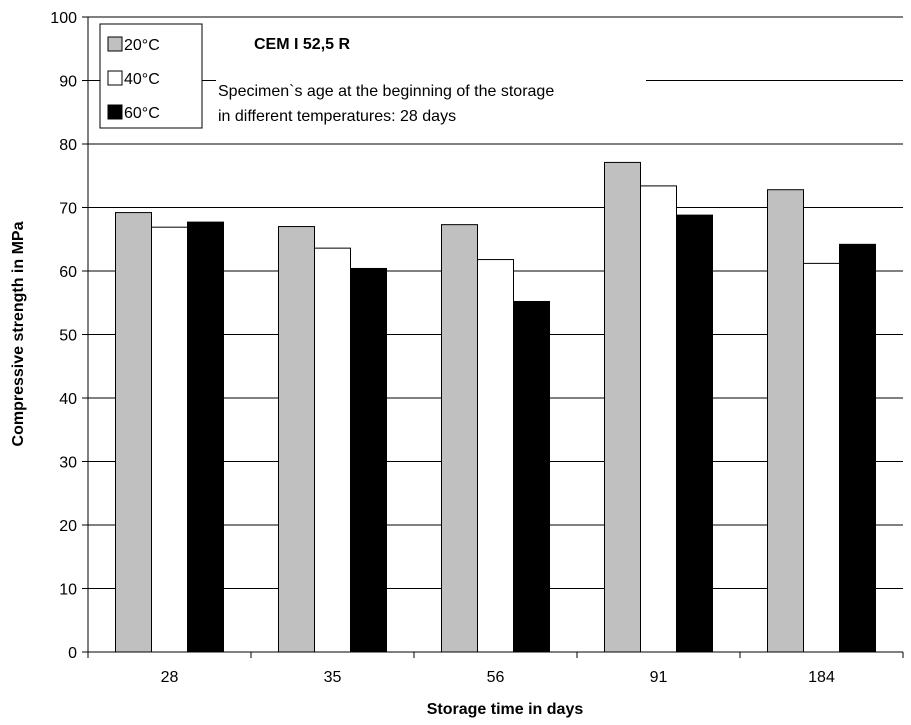 This screenshot has width=911, height=725. I want to click on x-tick-labels: 28 35 56 91 184, so click(498, 677).